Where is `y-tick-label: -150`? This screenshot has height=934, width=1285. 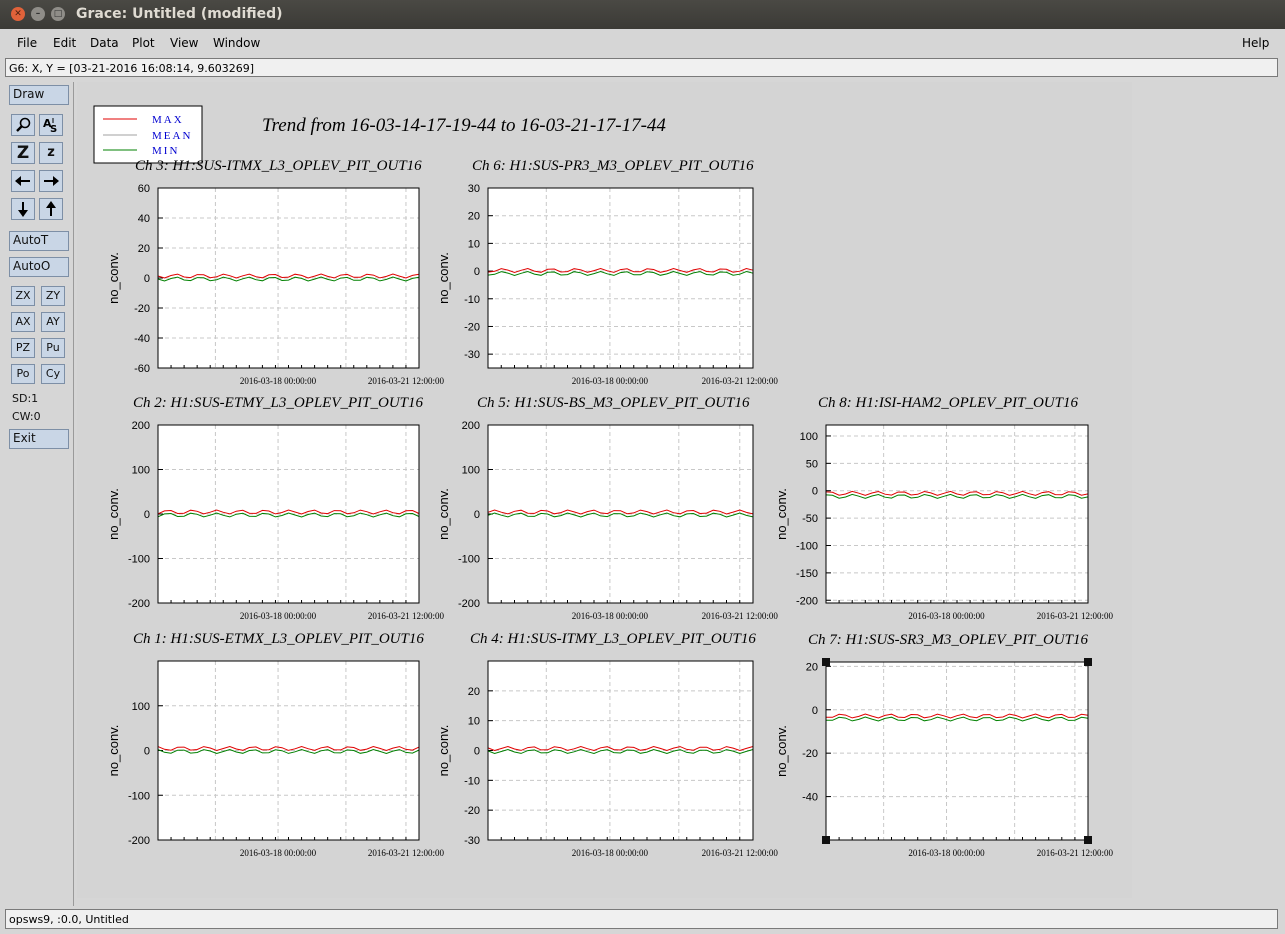
y-tick-label: -150 is located at coordinates (807, 574).